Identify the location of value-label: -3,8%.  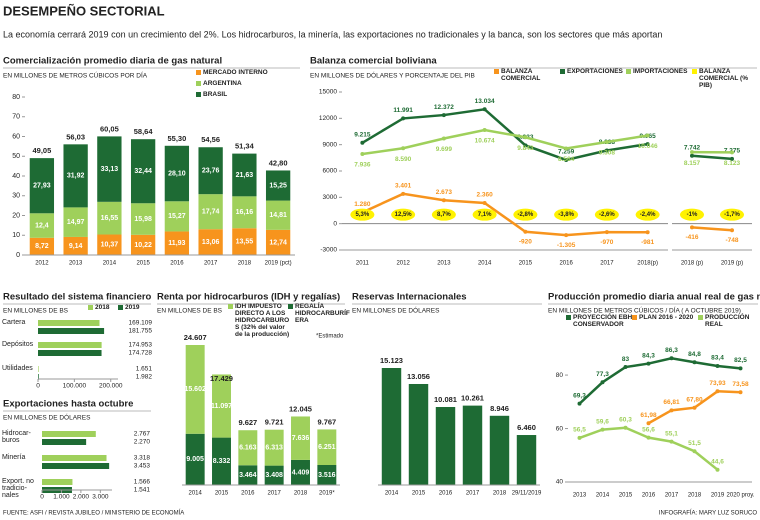
(566, 215).